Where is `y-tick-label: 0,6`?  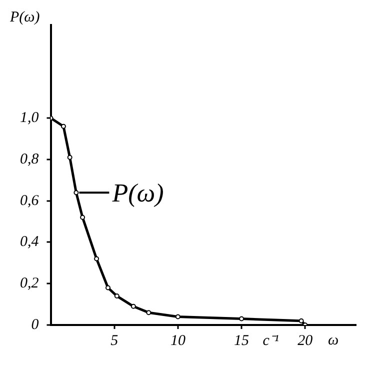 y-tick-label: 0,6 is located at coordinates (30, 200).